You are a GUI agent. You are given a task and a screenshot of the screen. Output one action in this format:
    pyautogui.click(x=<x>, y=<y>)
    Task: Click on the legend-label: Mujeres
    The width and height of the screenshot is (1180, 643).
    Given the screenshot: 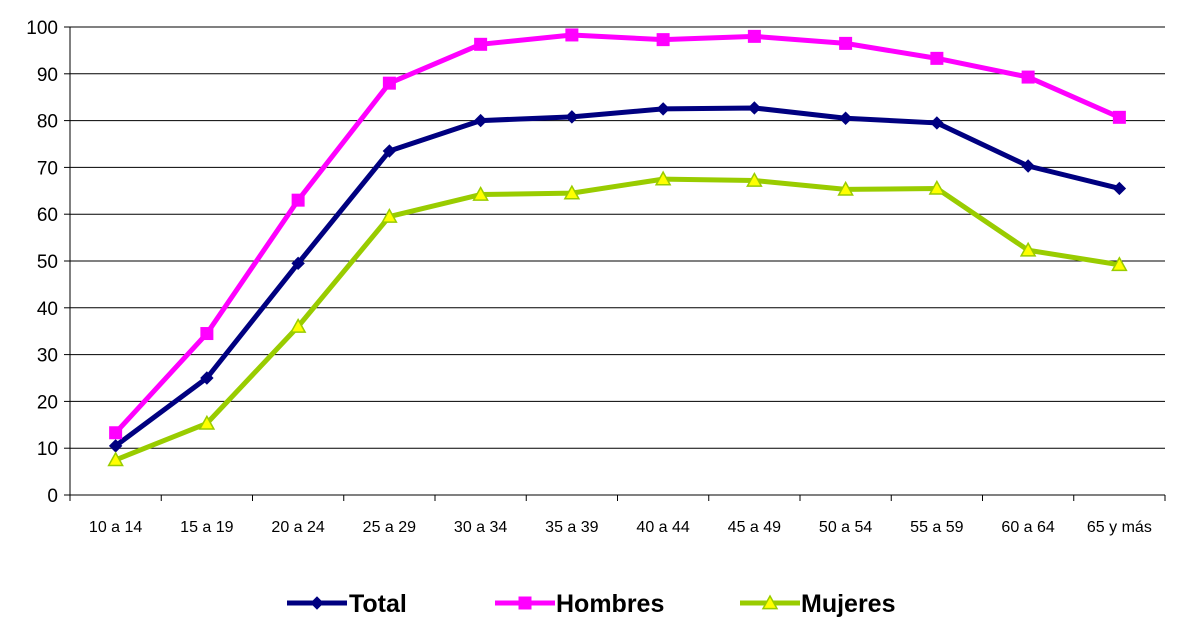 What is the action you would take?
    pyautogui.click(x=848, y=604)
    